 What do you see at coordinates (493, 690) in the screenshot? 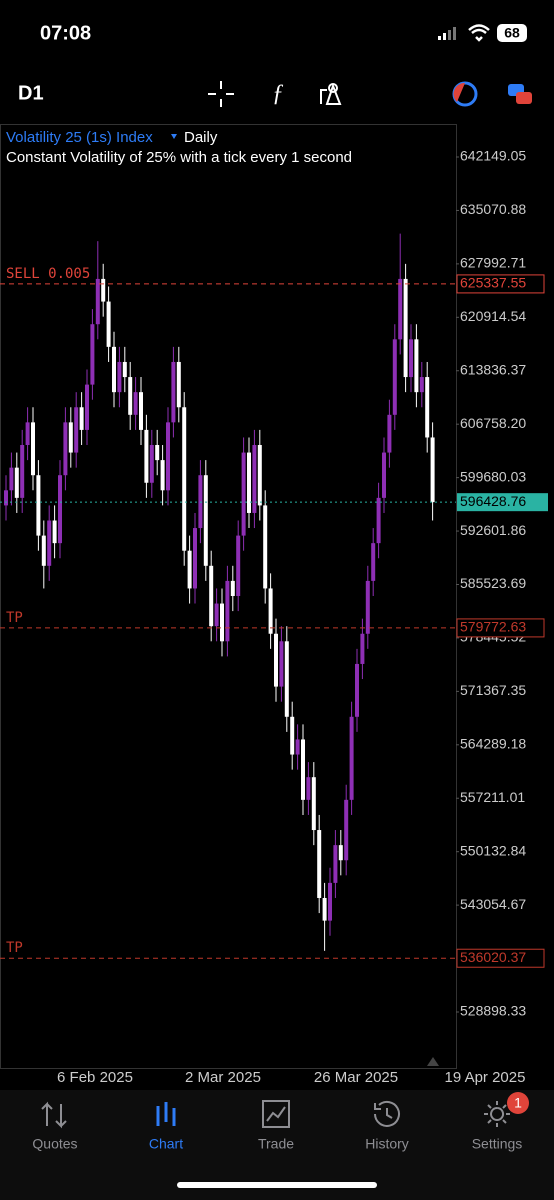
I see `y-tick-label: 571367.35` at bounding box center [493, 690].